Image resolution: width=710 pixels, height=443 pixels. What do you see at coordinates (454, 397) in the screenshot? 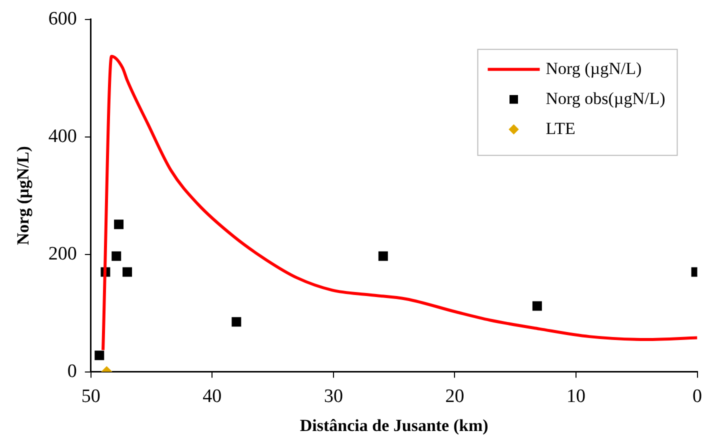
I see `x-tick-label: 20` at bounding box center [454, 397].